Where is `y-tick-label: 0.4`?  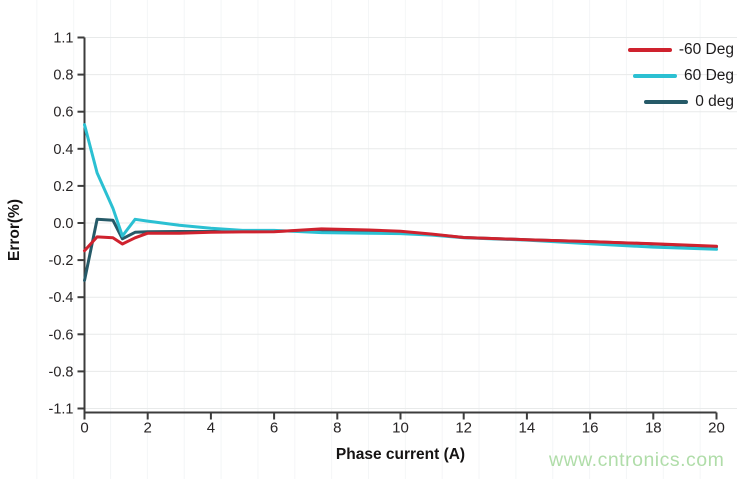
y-tick-label: 0.4 is located at coordinates (63, 150).